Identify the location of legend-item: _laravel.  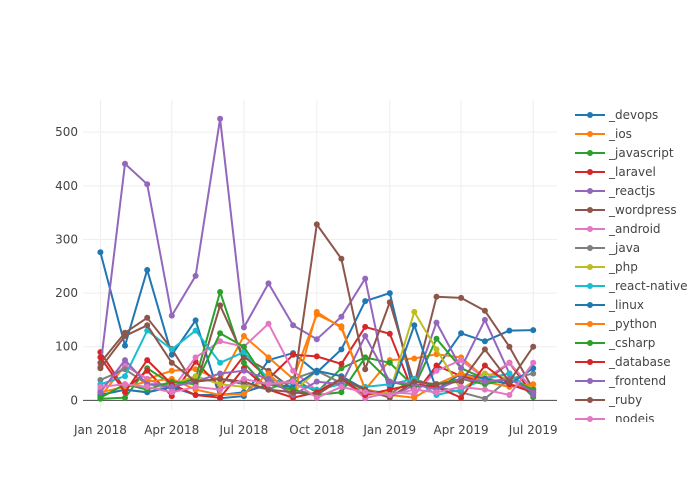
(615, 172).